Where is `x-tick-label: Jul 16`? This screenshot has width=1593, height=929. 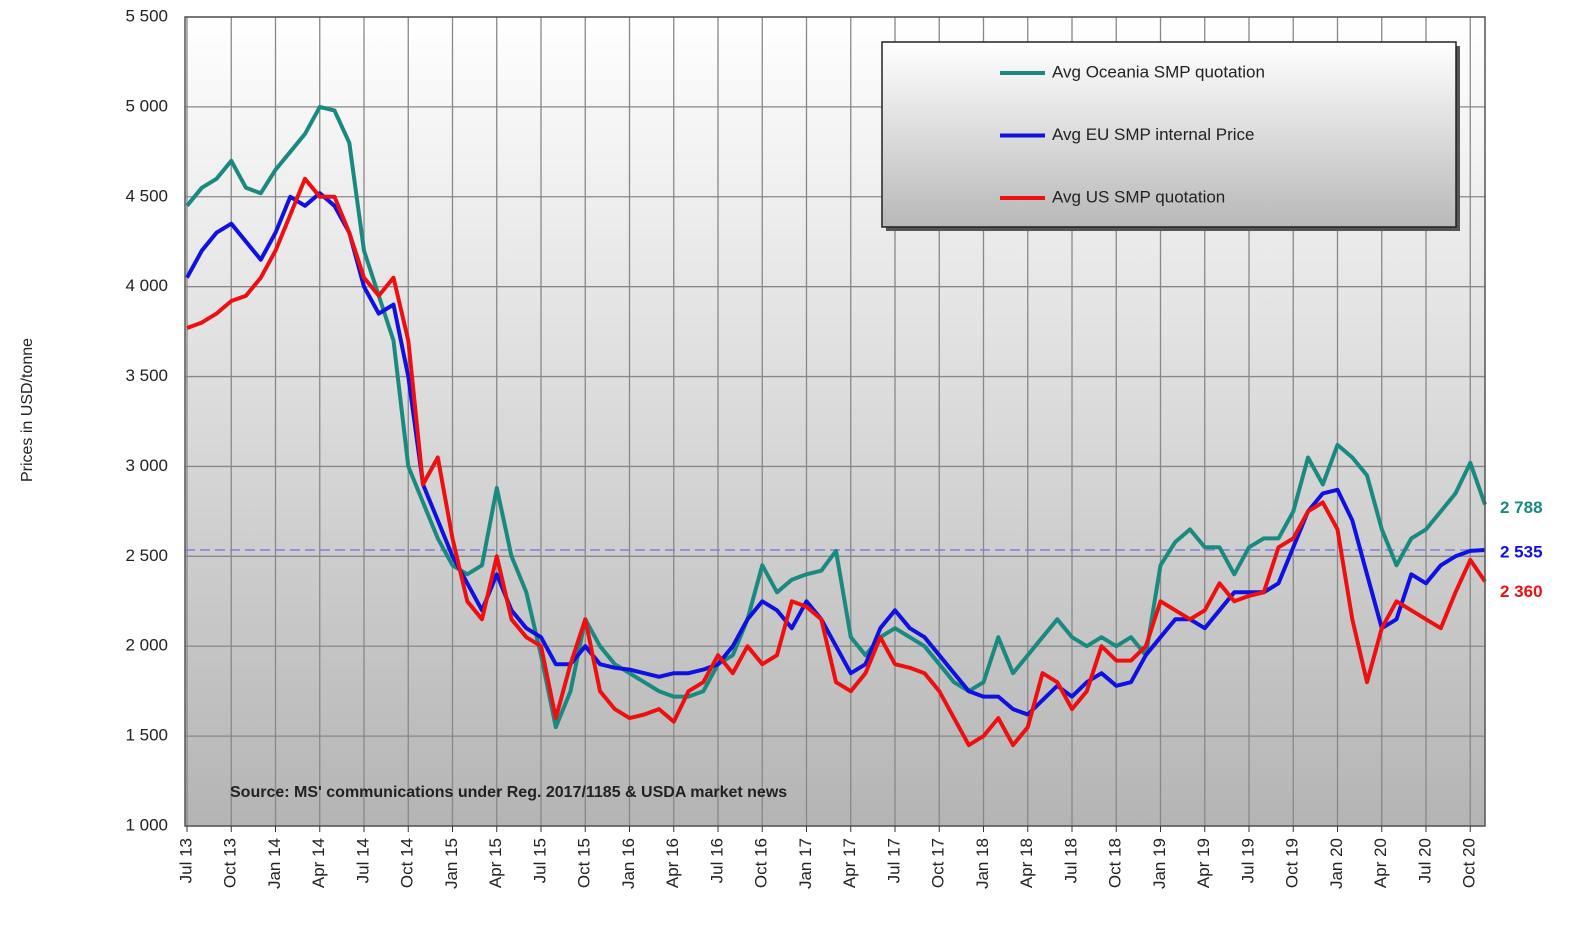
x-tick-label: Jul 16 is located at coordinates (716, 860).